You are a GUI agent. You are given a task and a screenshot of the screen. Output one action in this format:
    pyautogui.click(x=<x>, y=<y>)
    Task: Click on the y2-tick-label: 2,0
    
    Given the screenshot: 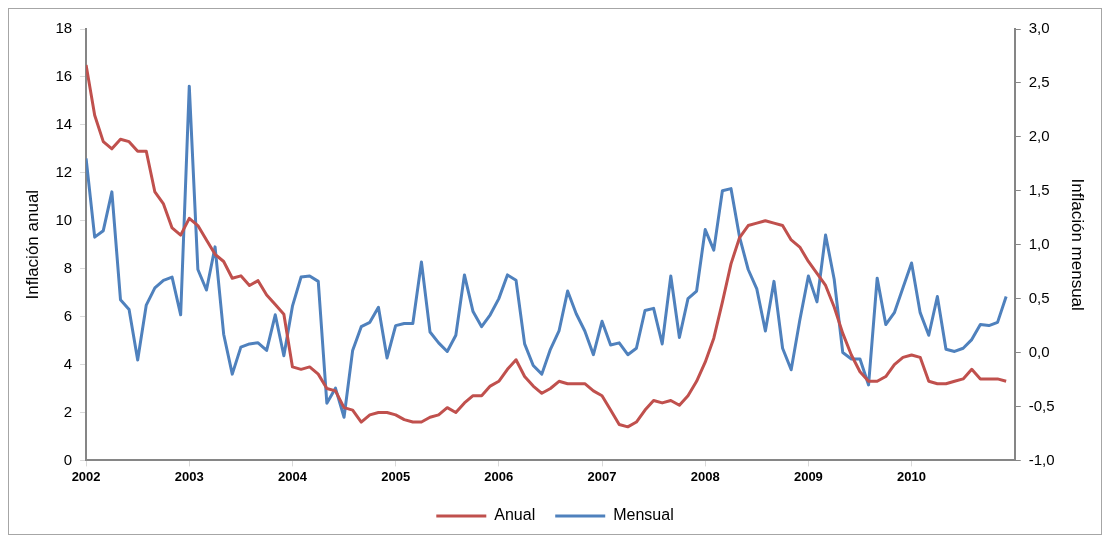 What is the action you would take?
    pyautogui.click(x=1039, y=135)
    